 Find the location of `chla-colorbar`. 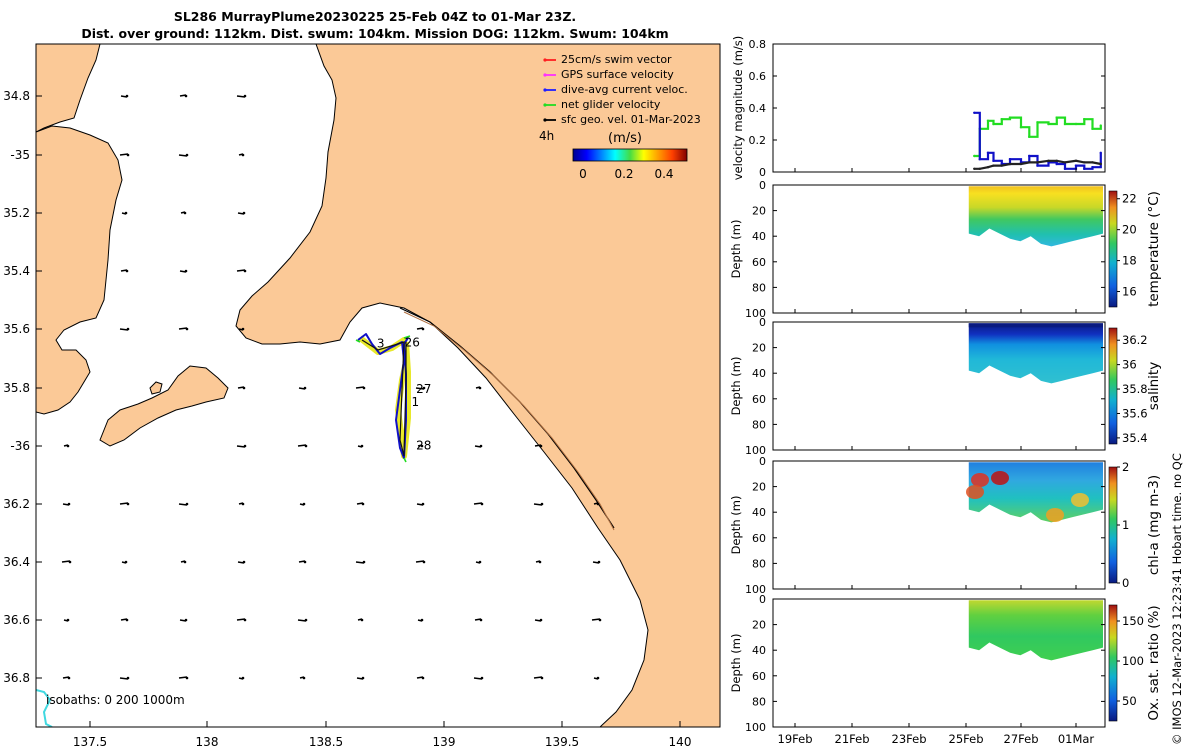

chla-colorbar is located at coordinates (1113, 525).